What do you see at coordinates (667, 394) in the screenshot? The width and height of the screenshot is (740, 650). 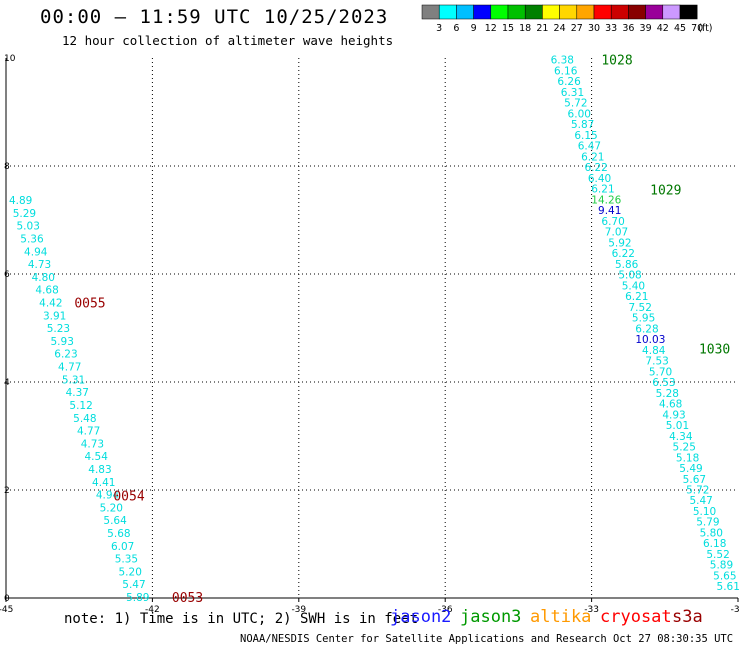 I see `wave-height-point: 5.28` at bounding box center [667, 394].